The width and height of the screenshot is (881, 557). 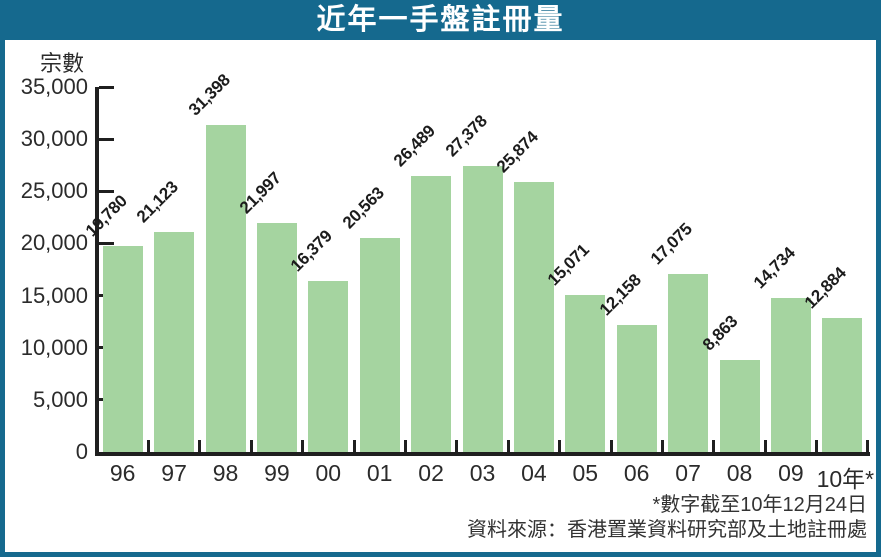 What do you see at coordinates (842, 384) in the screenshot?
I see `bar-10年*` at bounding box center [842, 384].